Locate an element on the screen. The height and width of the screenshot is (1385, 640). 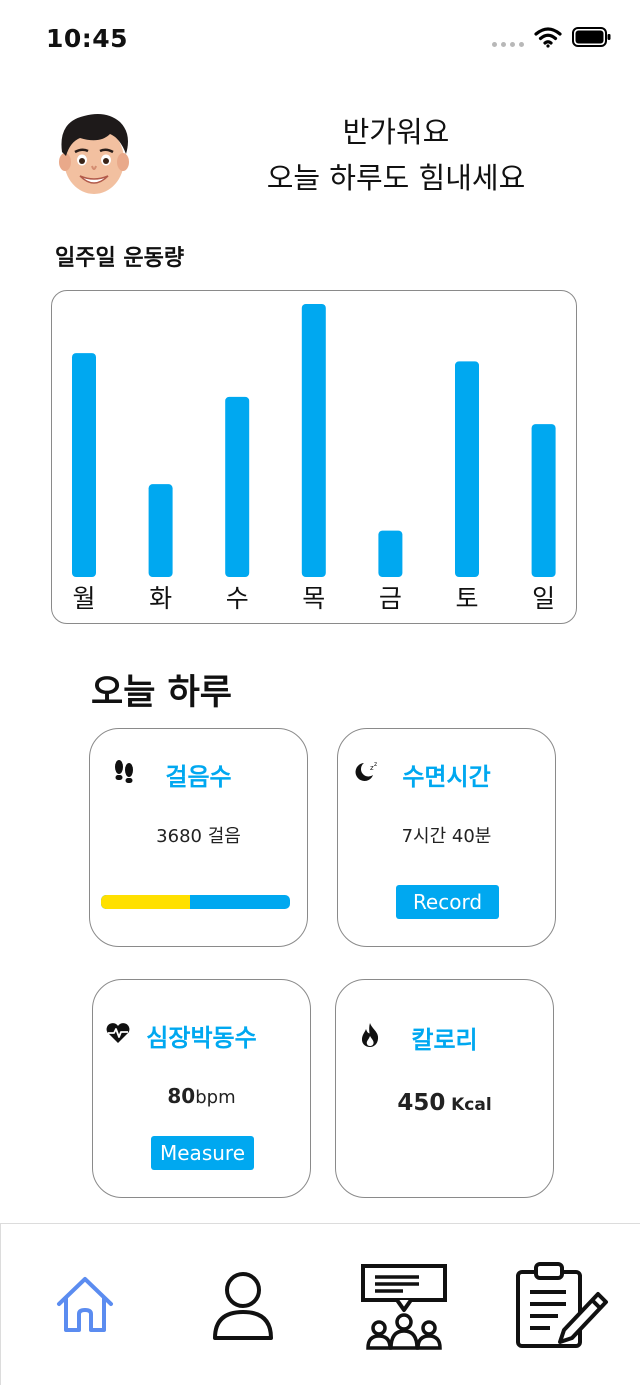
status-time: 10:45 is located at coordinates (87, 38).